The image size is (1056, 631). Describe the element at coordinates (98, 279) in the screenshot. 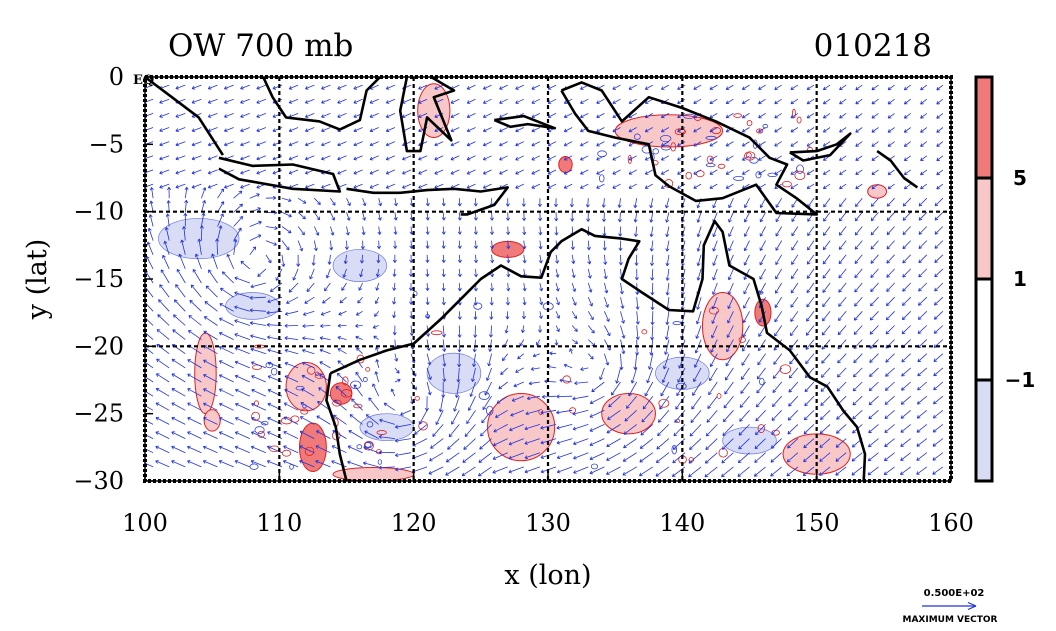

I see `y-tick-label: −15` at that location.